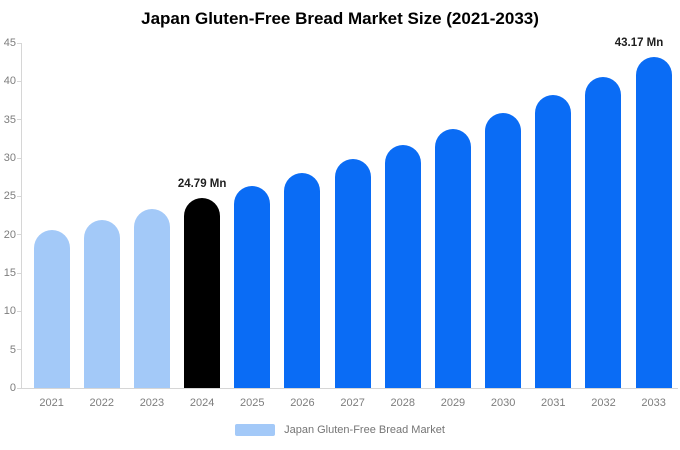 The height and width of the screenshot is (450, 680). I want to click on y-axis-tick-label: 30, so click(9, 158).